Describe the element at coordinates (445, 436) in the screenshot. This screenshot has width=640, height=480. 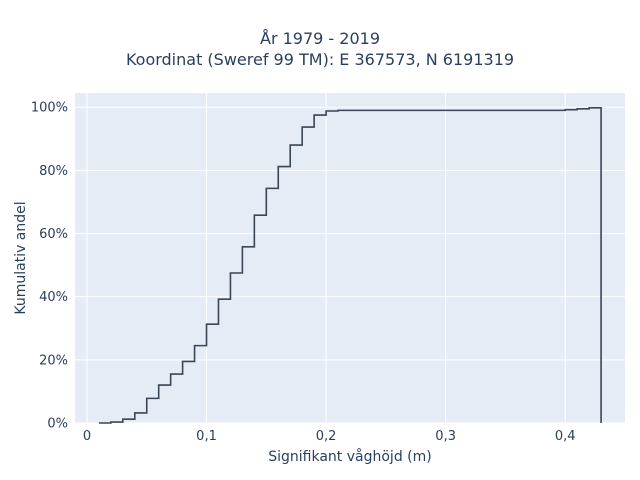
I see `x-tick-label: 0,3` at that location.